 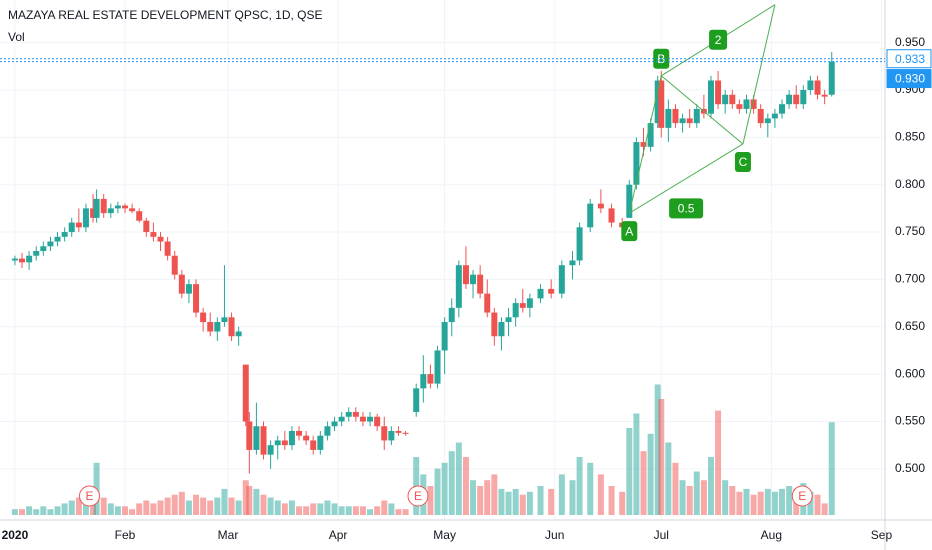 I want to click on x-tick-label: Jul, so click(x=661, y=535).